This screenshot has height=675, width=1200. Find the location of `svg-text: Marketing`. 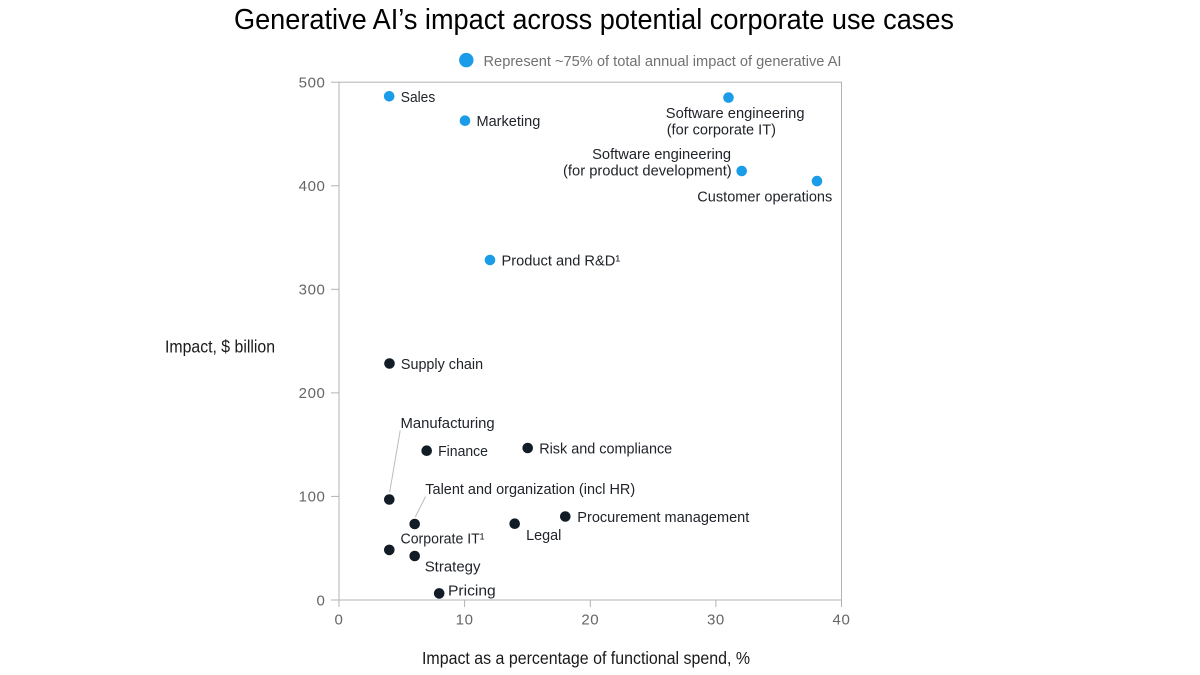

svg-text: Marketing is located at coordinates (509, 121).